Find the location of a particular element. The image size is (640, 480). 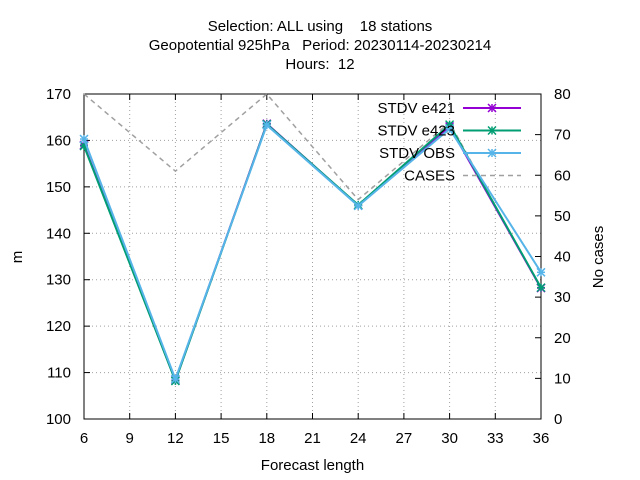

x-tick-label: 21 is located at coordinates (312, 438).